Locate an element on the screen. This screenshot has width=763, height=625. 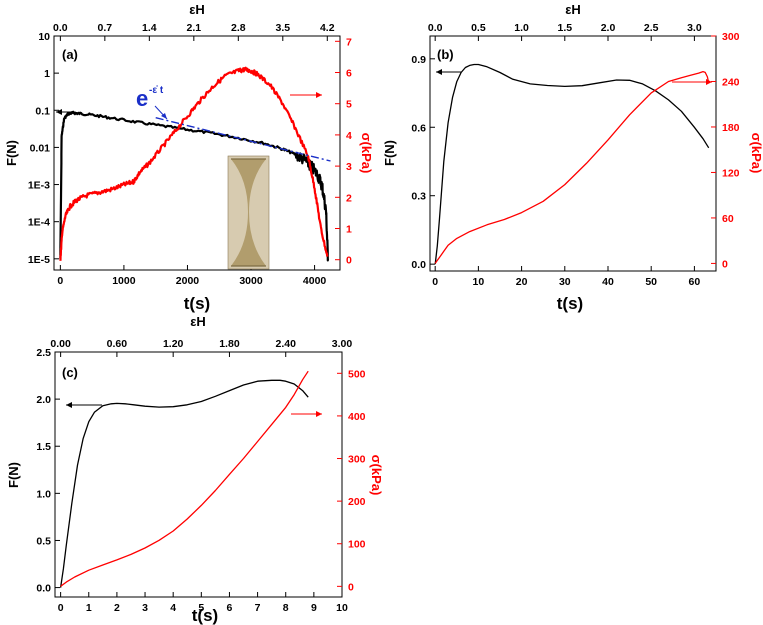
panel-b-toptick-label: 1.0 is located at coordinates (521, 28).